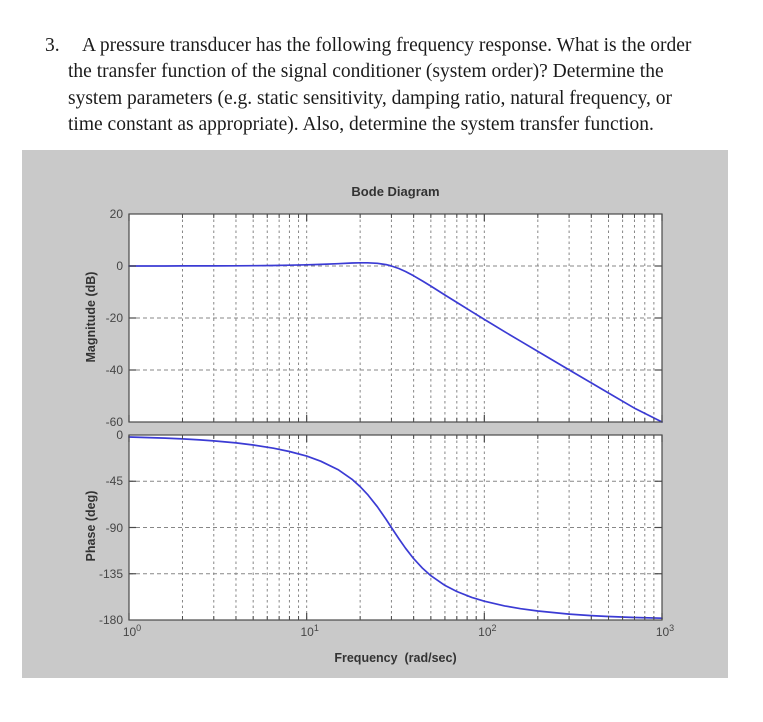 This screenshot has height=722, width=763. I want to click on figure-title: Bode Diagram, so click(395, 191).